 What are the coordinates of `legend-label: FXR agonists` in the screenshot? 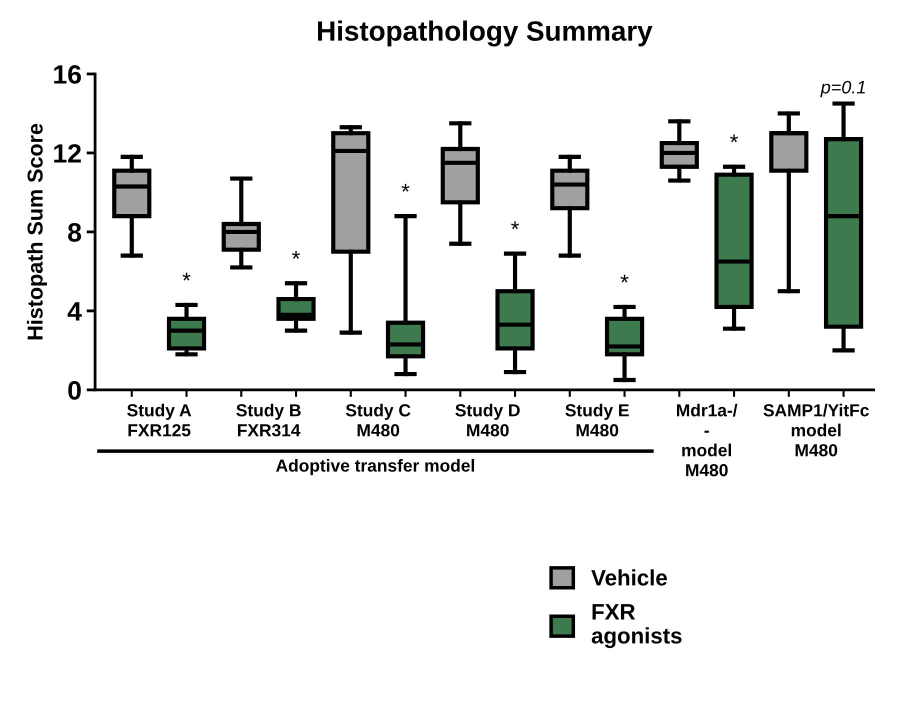 It's located at (637, 626).